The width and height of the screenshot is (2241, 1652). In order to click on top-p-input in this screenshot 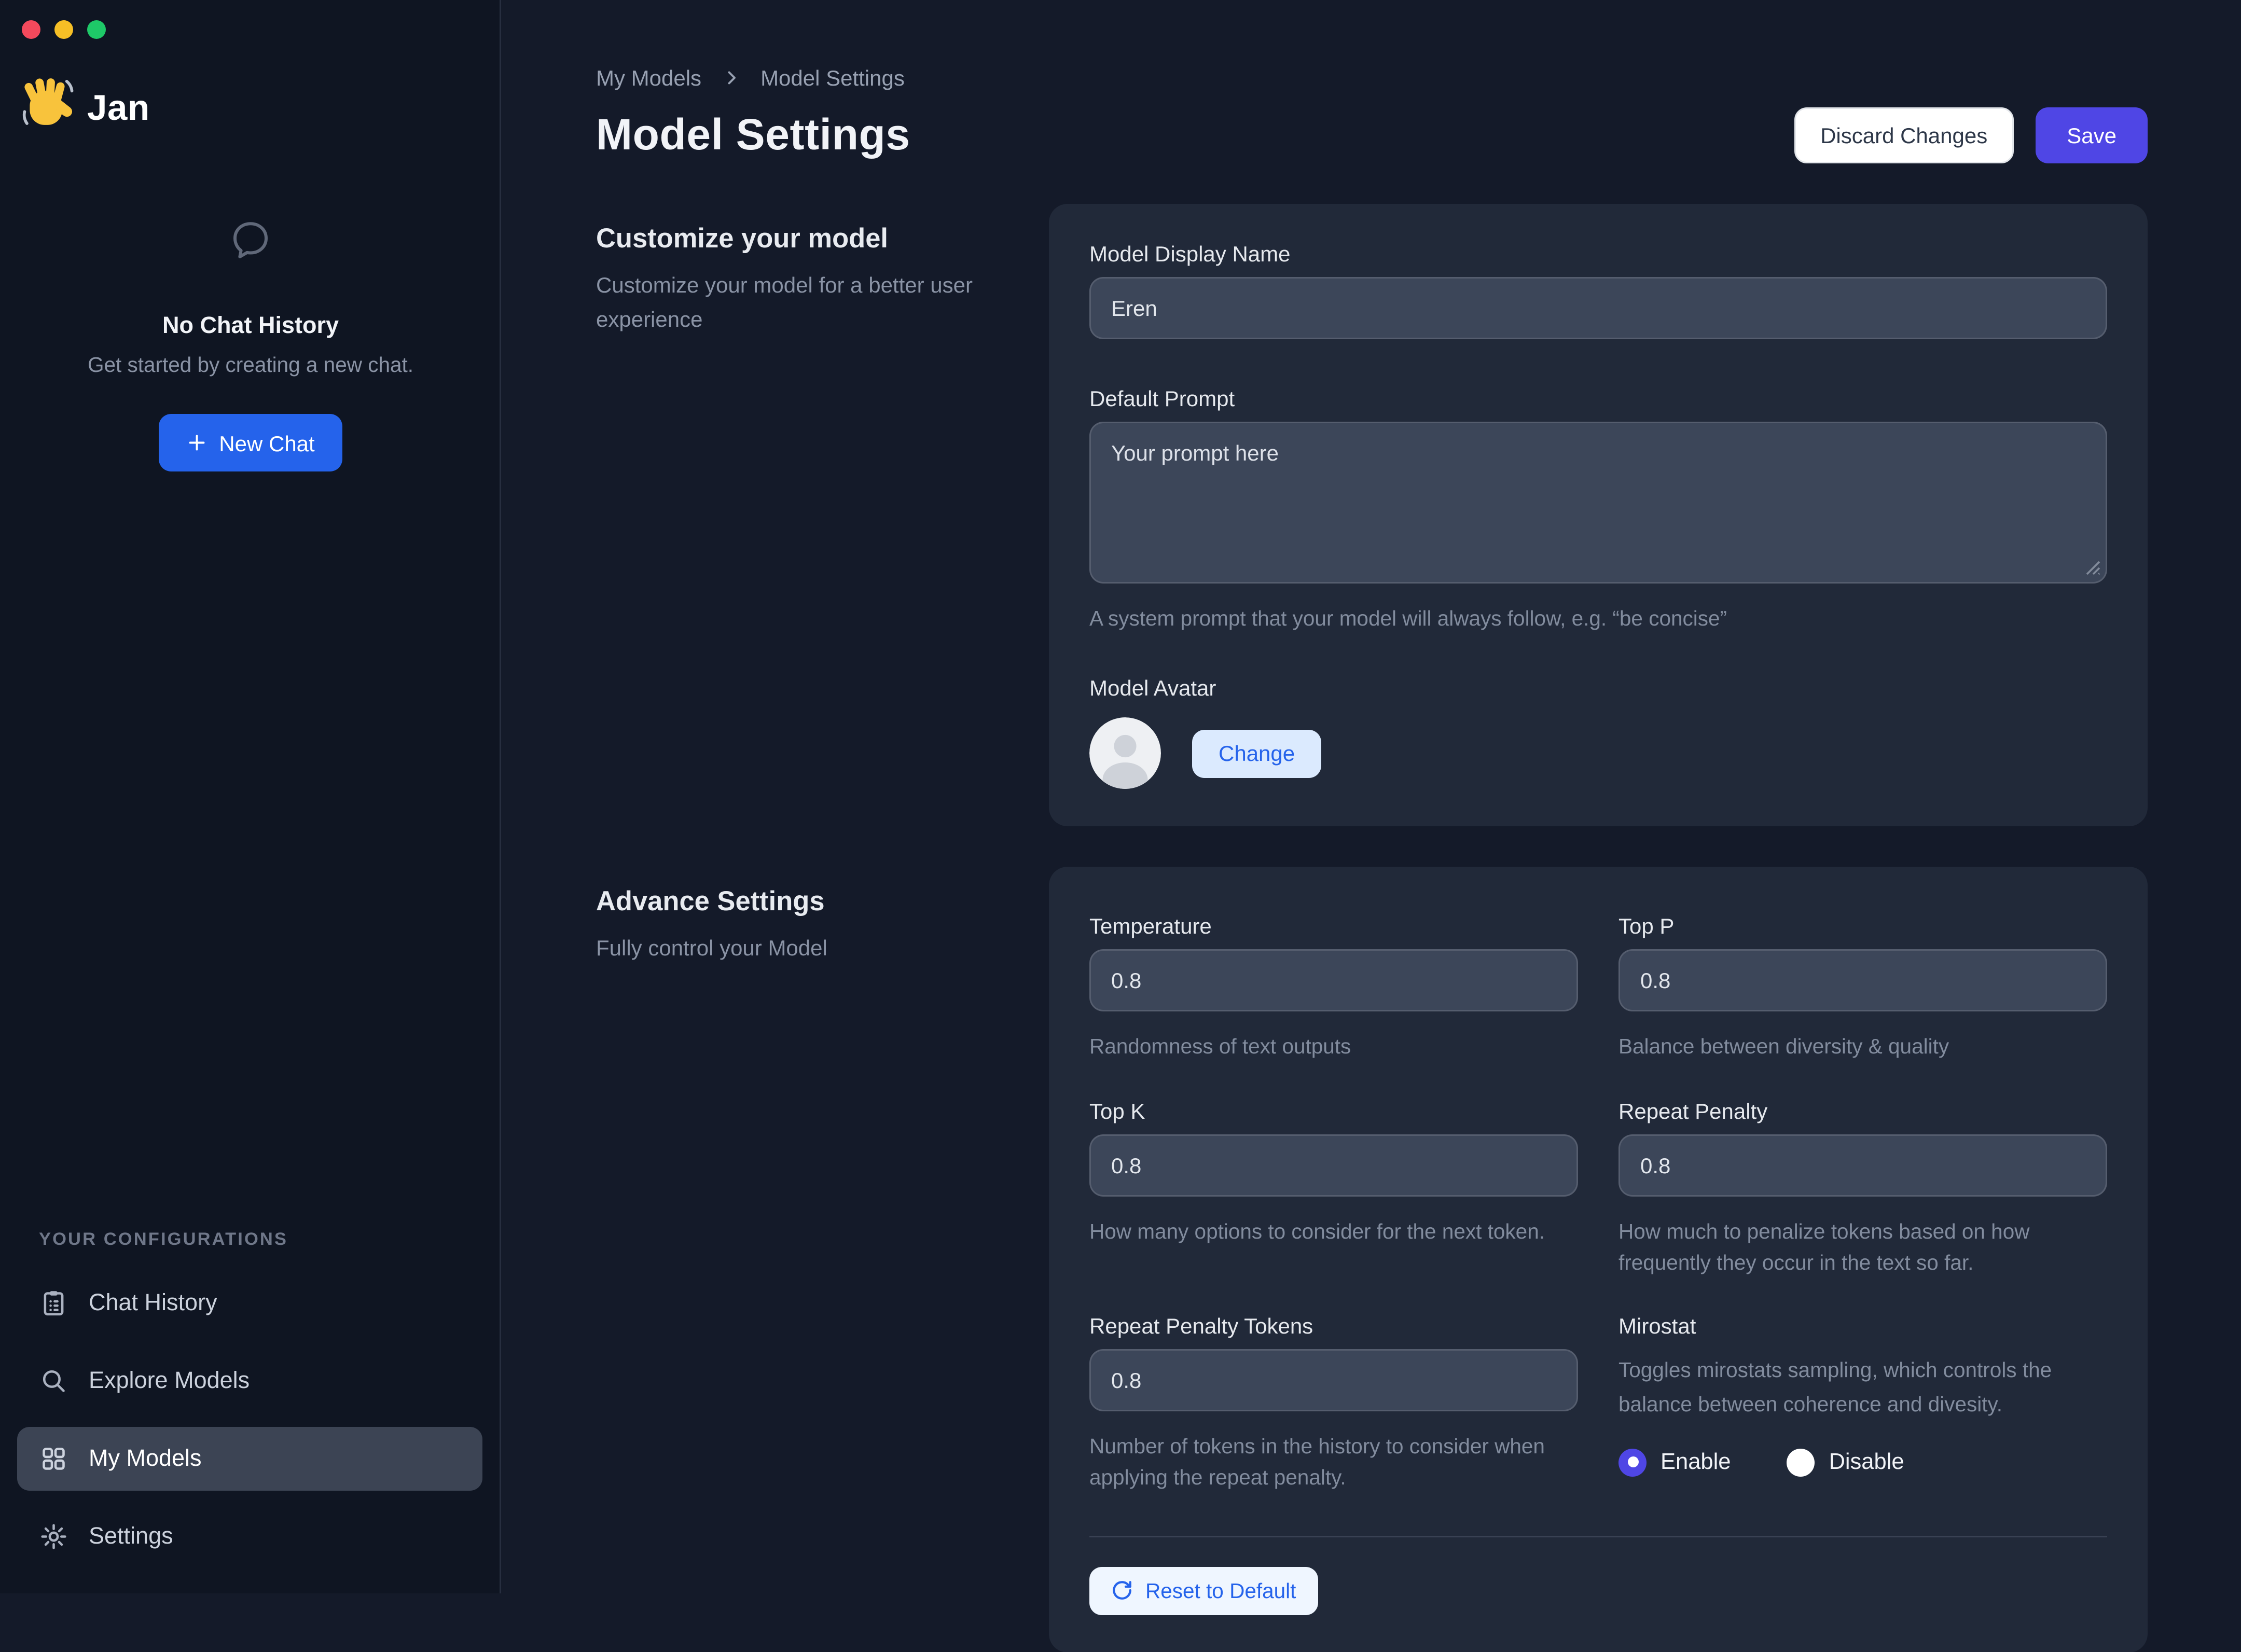, I will do `click(1863, 981)`.